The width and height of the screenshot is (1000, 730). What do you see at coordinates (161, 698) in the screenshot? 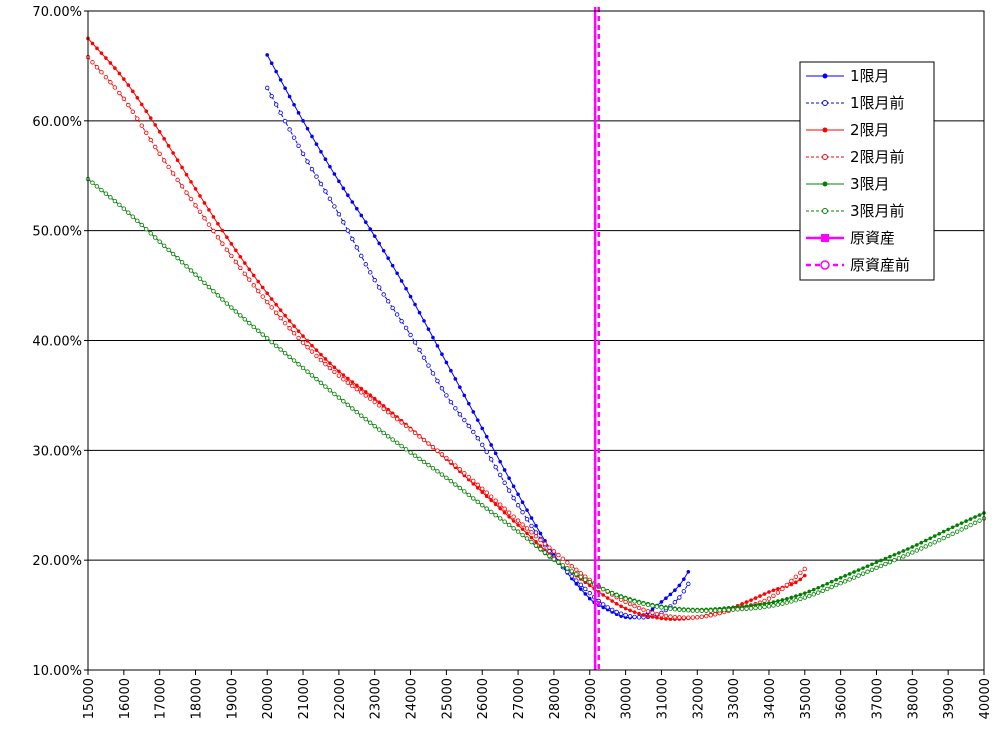
I see `x-tick-label: 17000` at bounding box center [161, 698].